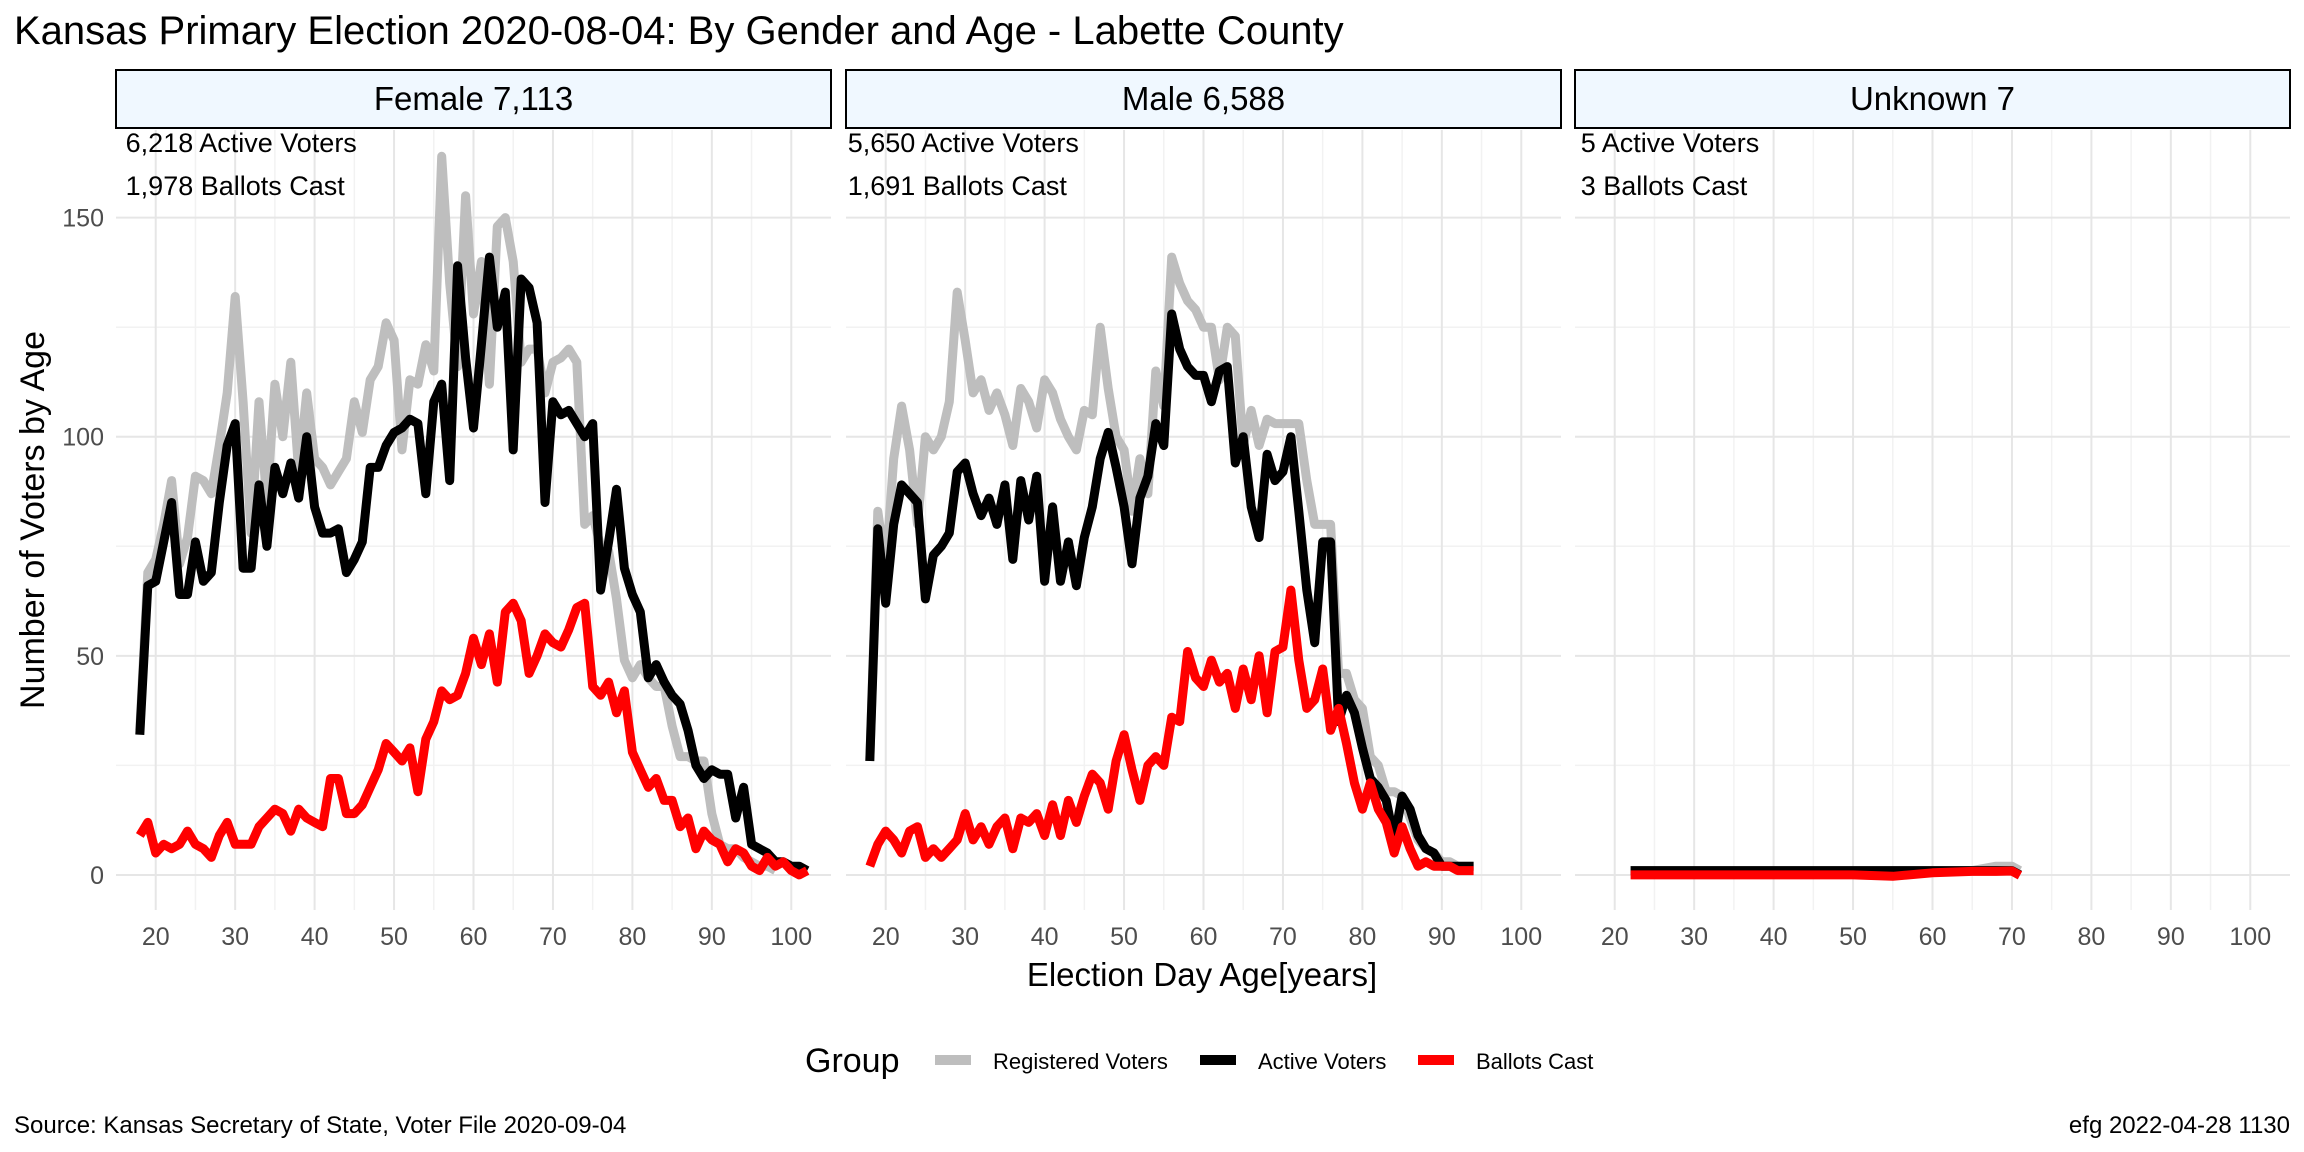 The width and height of the screenshot is (2304, 1152). Describe the element at coordinates (97, 876) in the screenshot. I see `y-tick-label: 0` at that location.